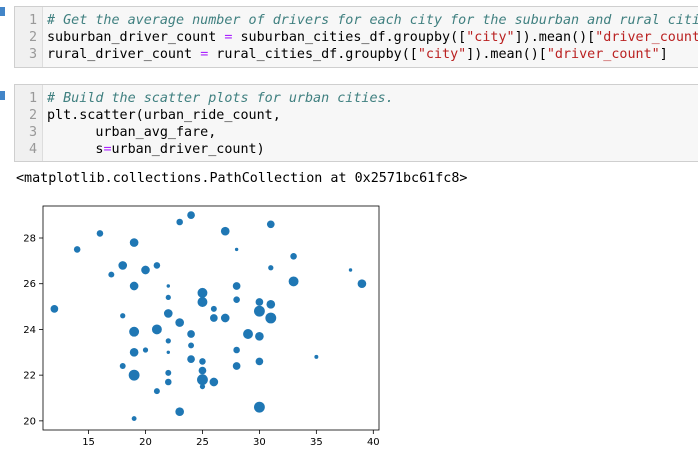 This screenshot has width=698, height=455. What do you see at coordinates (259, 442) in the screenshot?
I see `x-tick-label: 30` at bounding box center [259, 442].